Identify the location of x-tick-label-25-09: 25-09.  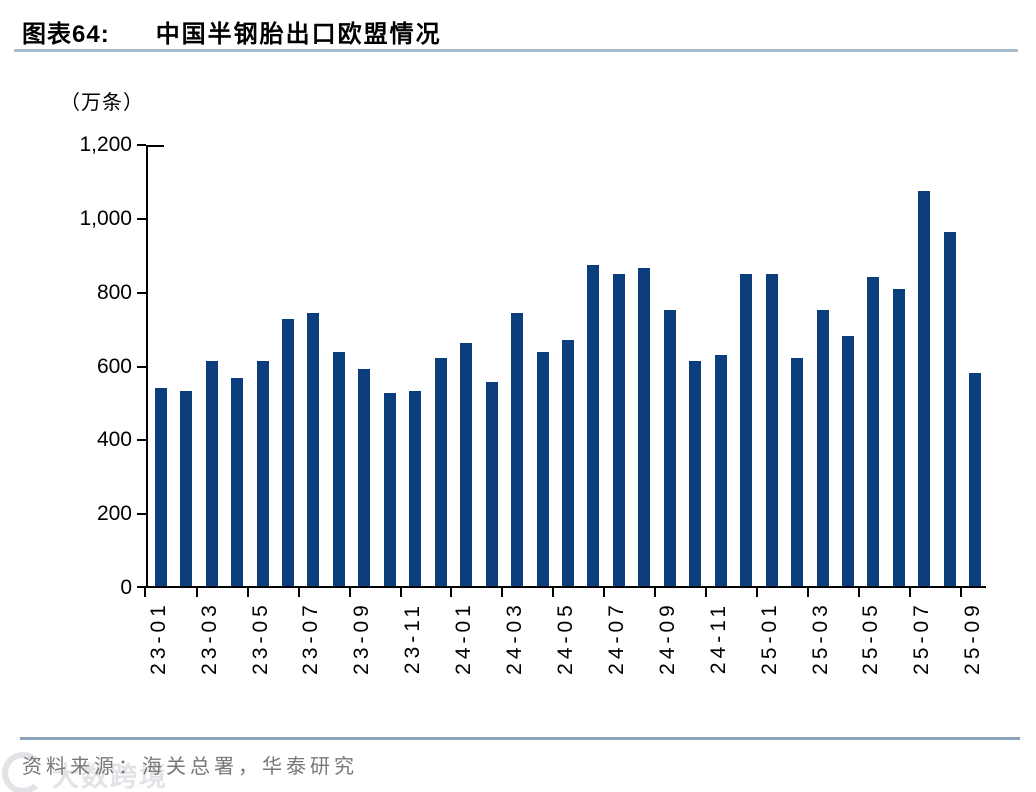
(973, 638).